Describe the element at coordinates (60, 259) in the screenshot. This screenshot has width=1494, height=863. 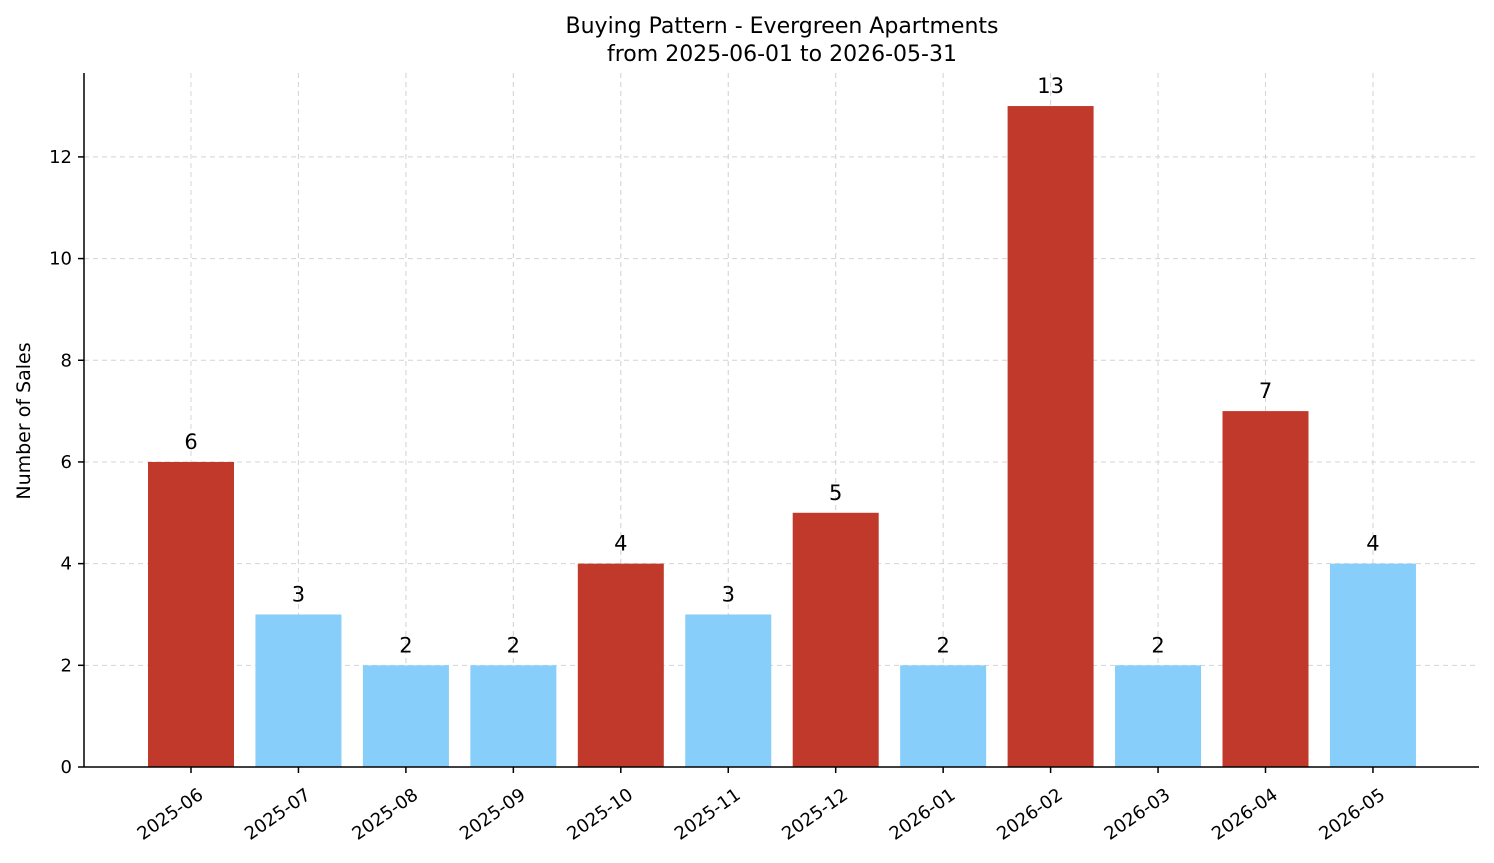
I see `y-tick-label: 10` at that location.